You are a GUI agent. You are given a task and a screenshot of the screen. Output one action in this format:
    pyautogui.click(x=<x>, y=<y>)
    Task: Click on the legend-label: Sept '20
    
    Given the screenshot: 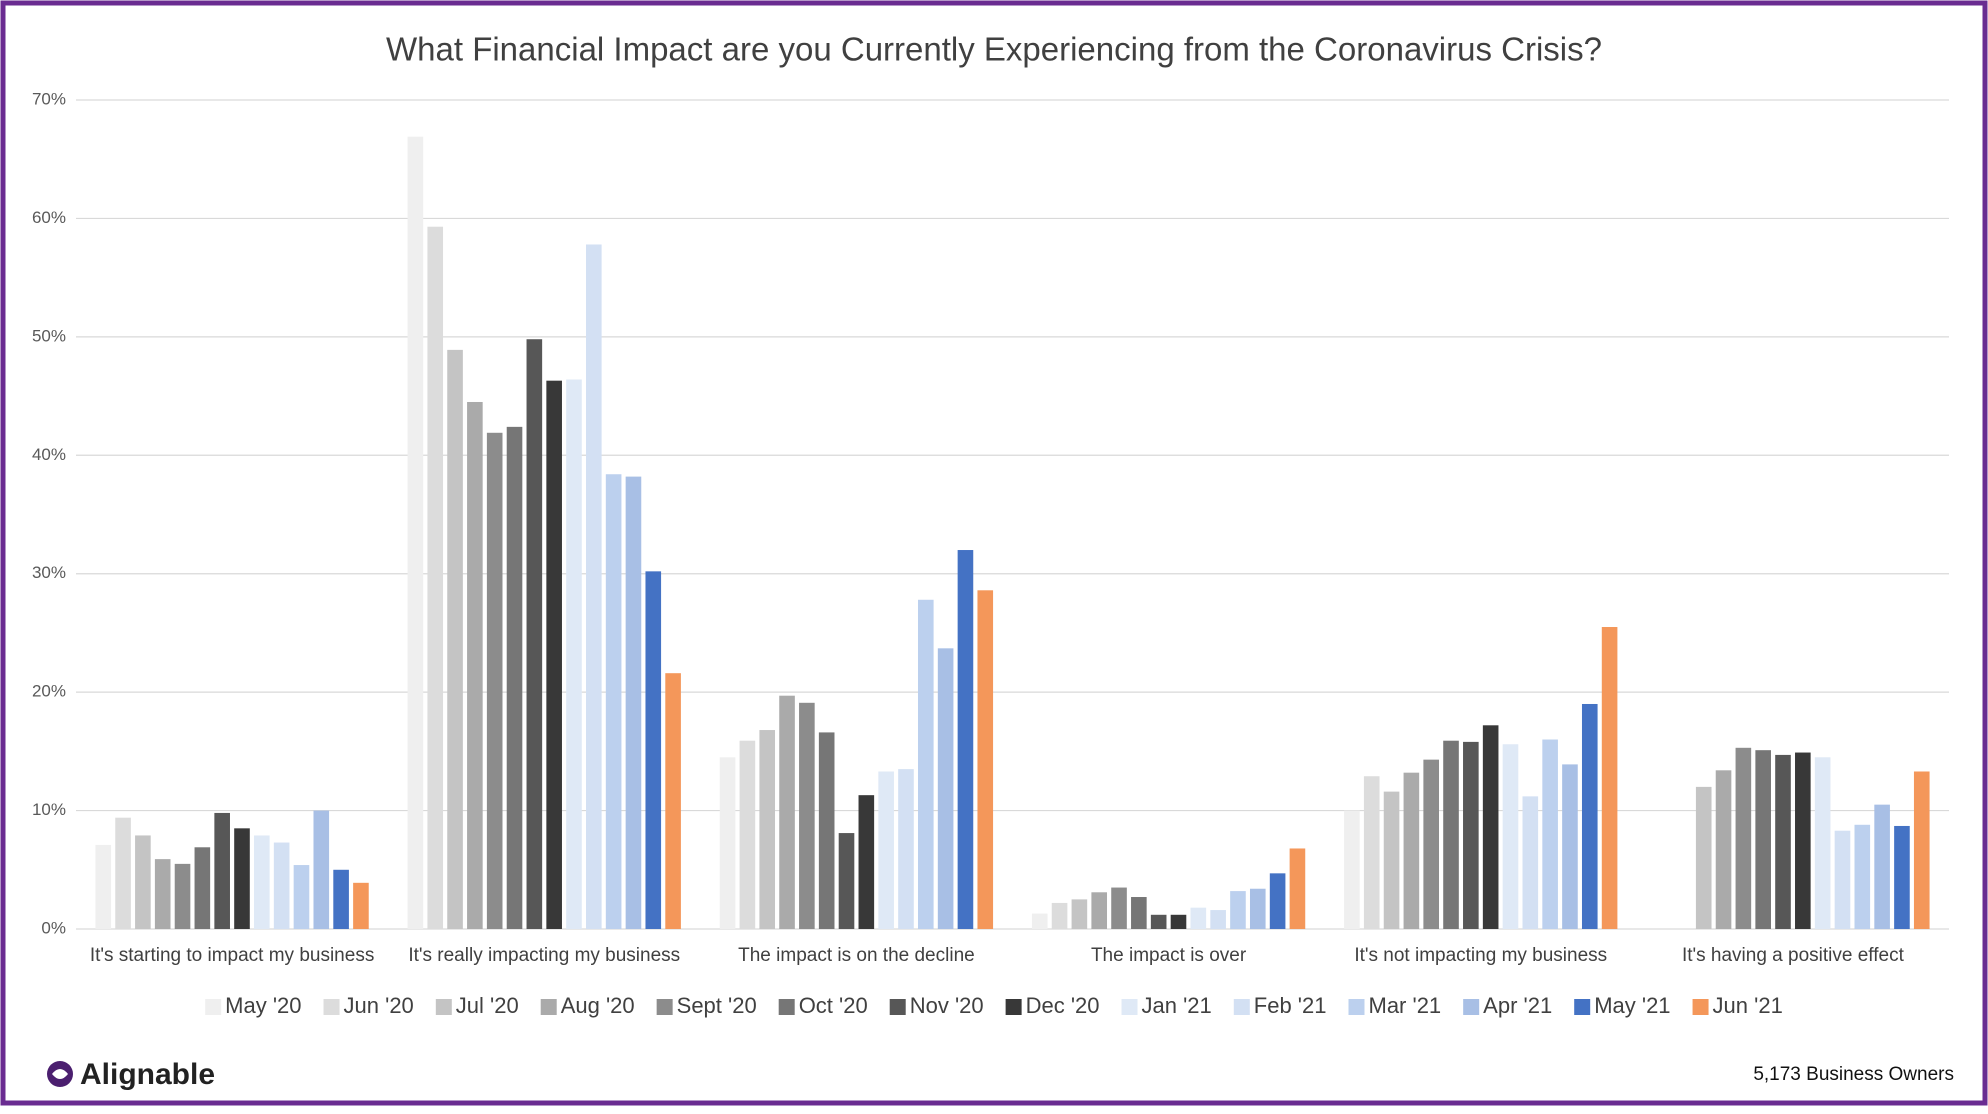 What is the action you would take?
    pyautogui.click(x=717, y=1005)
    